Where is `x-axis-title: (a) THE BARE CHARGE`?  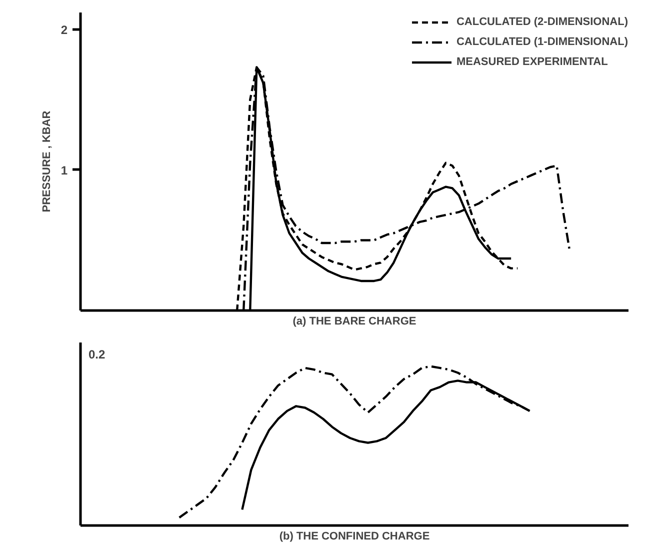
x-axis-title: (a) THE BARE CHARGE is located at coordinates (354, 322).